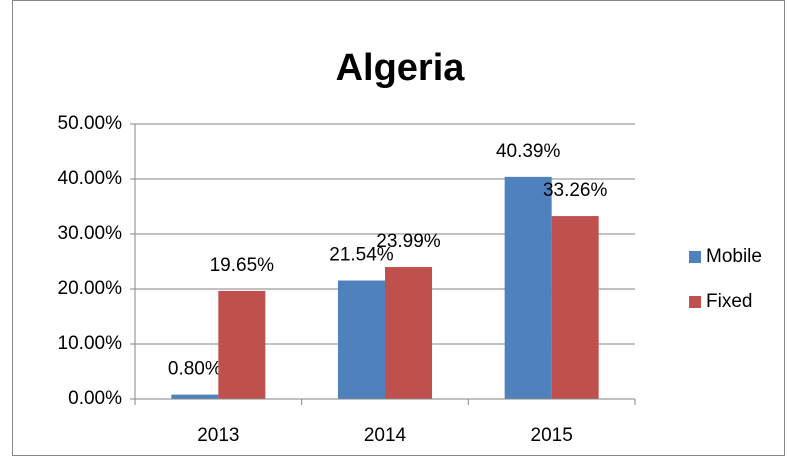  Describe the element at coordinates (242, 265) in the screenshot. I see `data-label: 19.65%` at that location.